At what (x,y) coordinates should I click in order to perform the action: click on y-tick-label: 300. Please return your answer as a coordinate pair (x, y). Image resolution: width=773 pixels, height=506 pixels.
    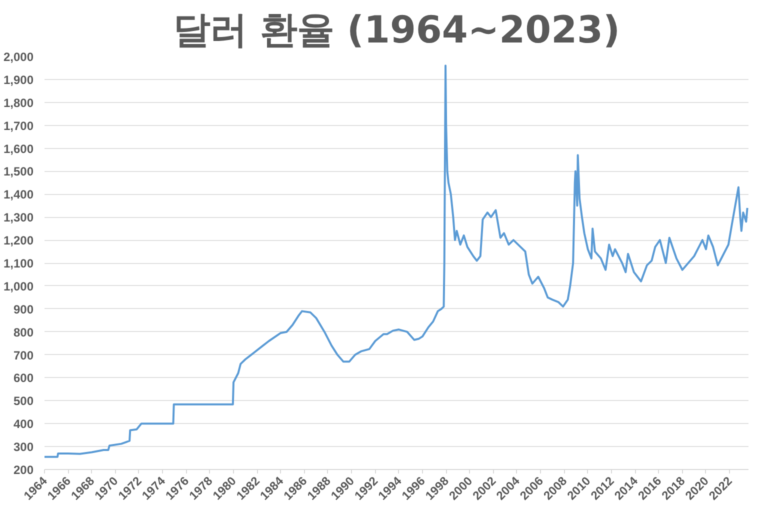
    Looking at the image, I should click on (23, 447).